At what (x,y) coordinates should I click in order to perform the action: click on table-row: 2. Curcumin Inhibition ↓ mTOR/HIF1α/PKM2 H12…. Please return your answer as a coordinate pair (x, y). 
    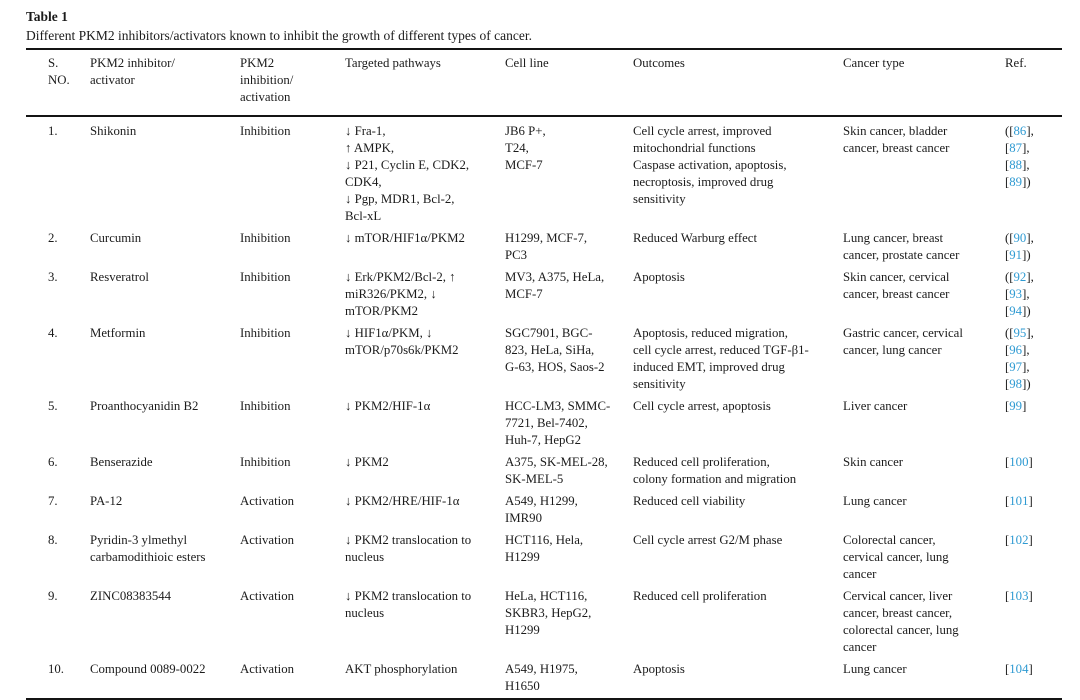
    Looking at the image, I should click on (544, 247).